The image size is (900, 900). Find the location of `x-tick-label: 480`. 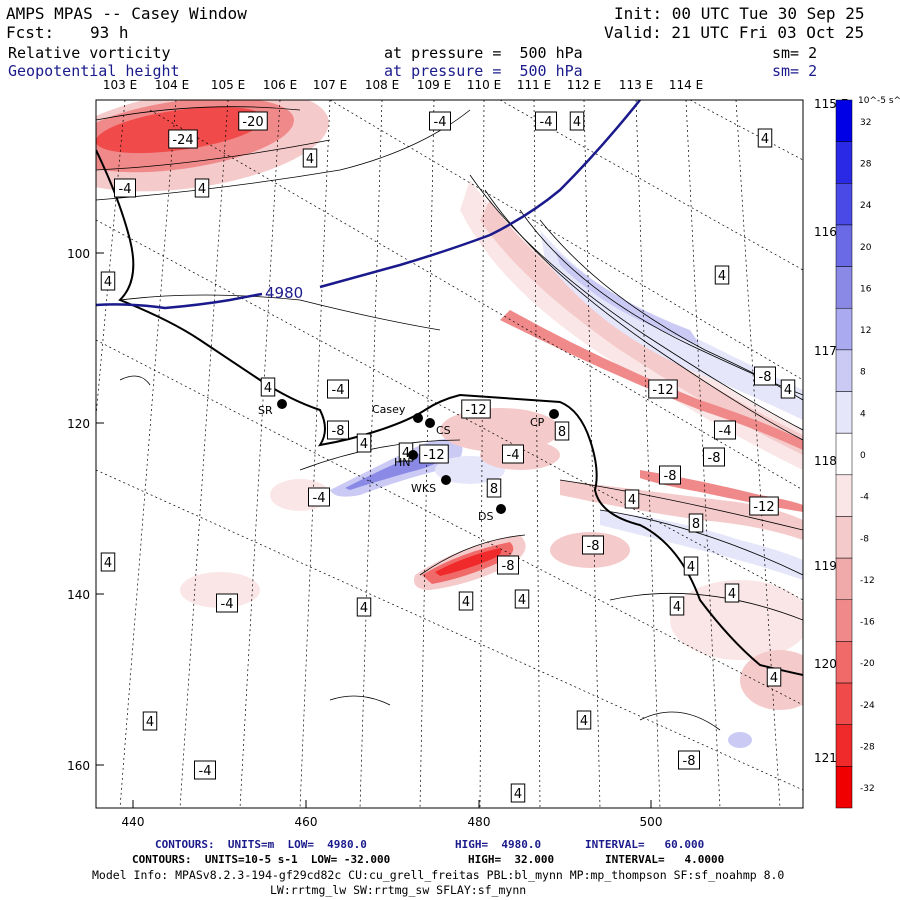

x-tick-label: 480 is located at coordinates (479, 822).